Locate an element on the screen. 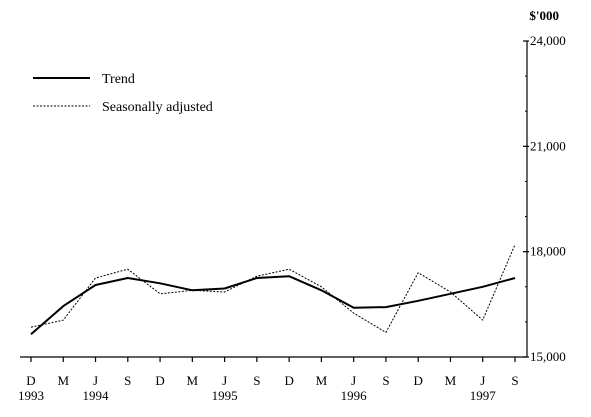 The image size is (591, 417). y-axis-unit-label: $'000 is located at coordinates (544, 15).